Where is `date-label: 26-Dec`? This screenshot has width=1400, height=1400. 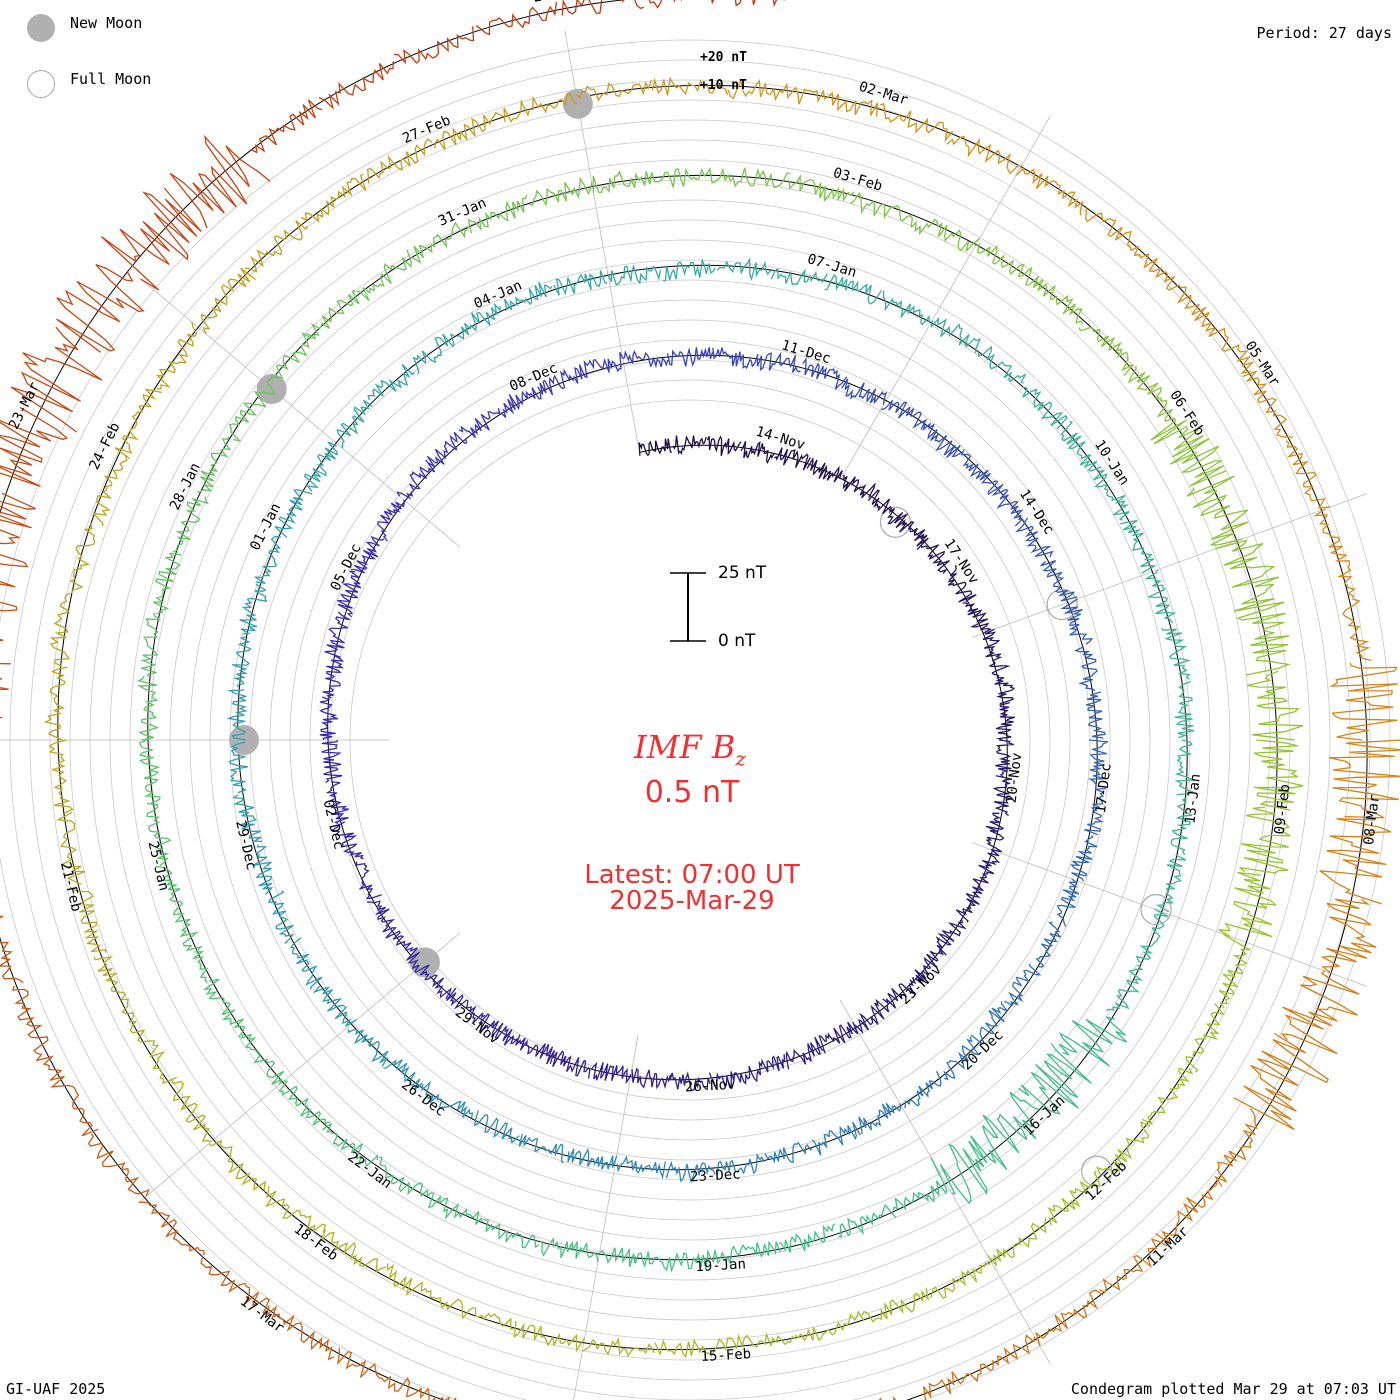
date-label: 26-Dec is located at coordinates (423, 1098).